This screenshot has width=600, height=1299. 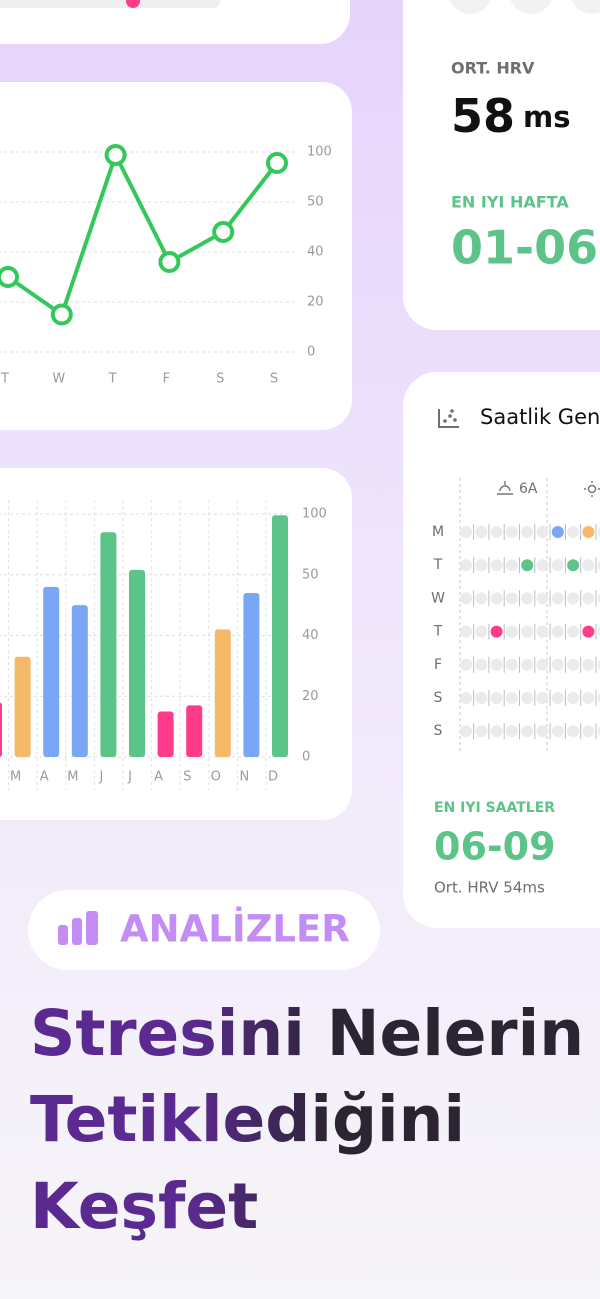 What do you see at coordinates (247, 1119) in the screenshot?
I see `headline: Tetiklediğini` at bounding box center [247, 1119].